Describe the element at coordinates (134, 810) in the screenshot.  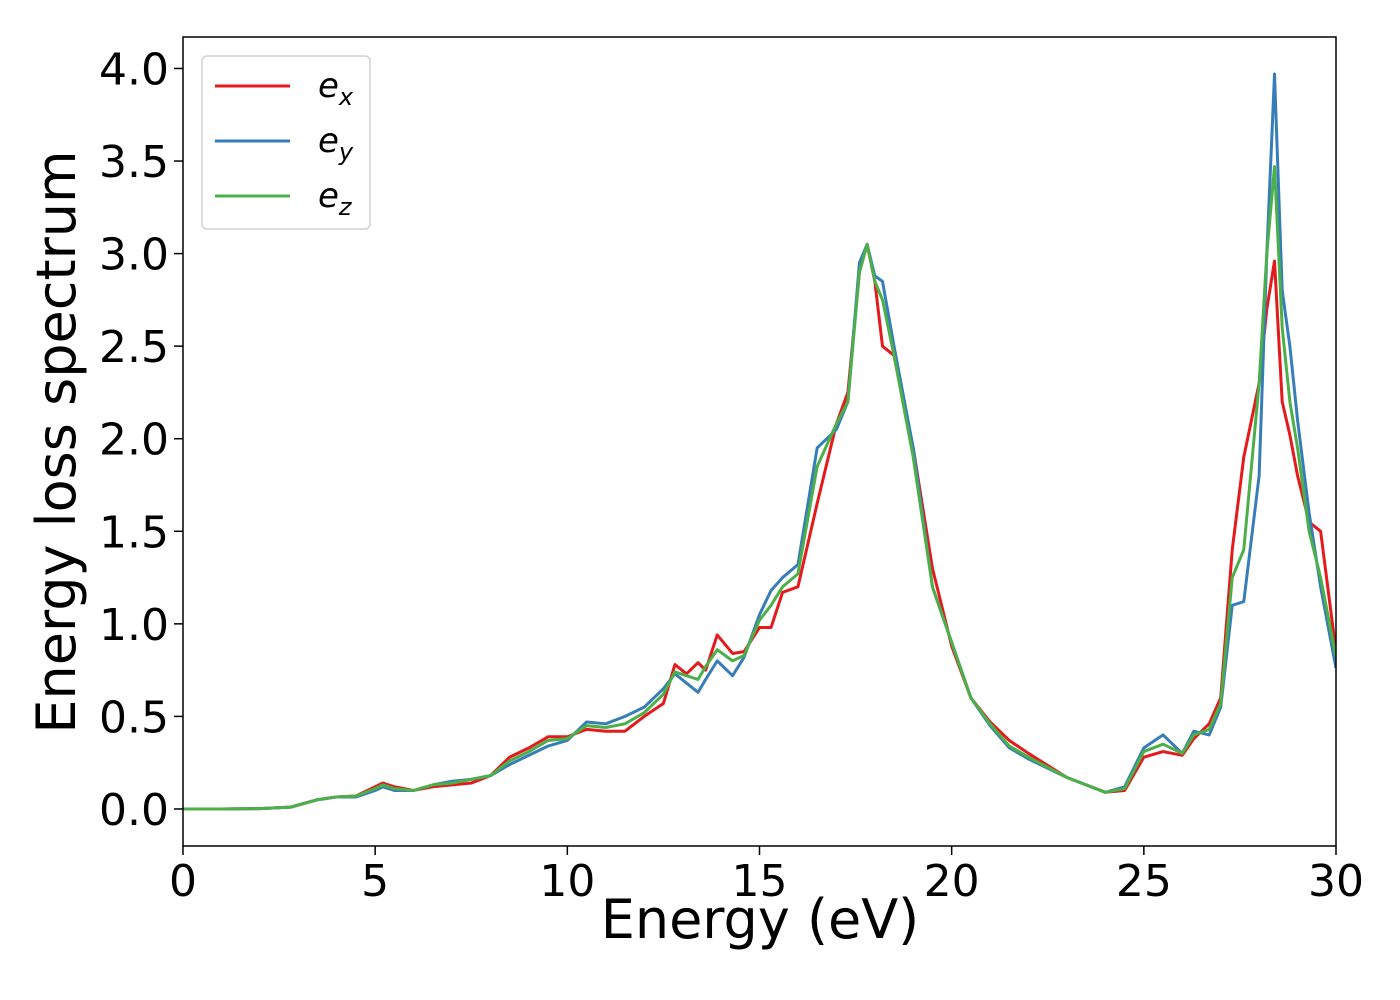
I see `y-tick-label: 0.0` at that location.